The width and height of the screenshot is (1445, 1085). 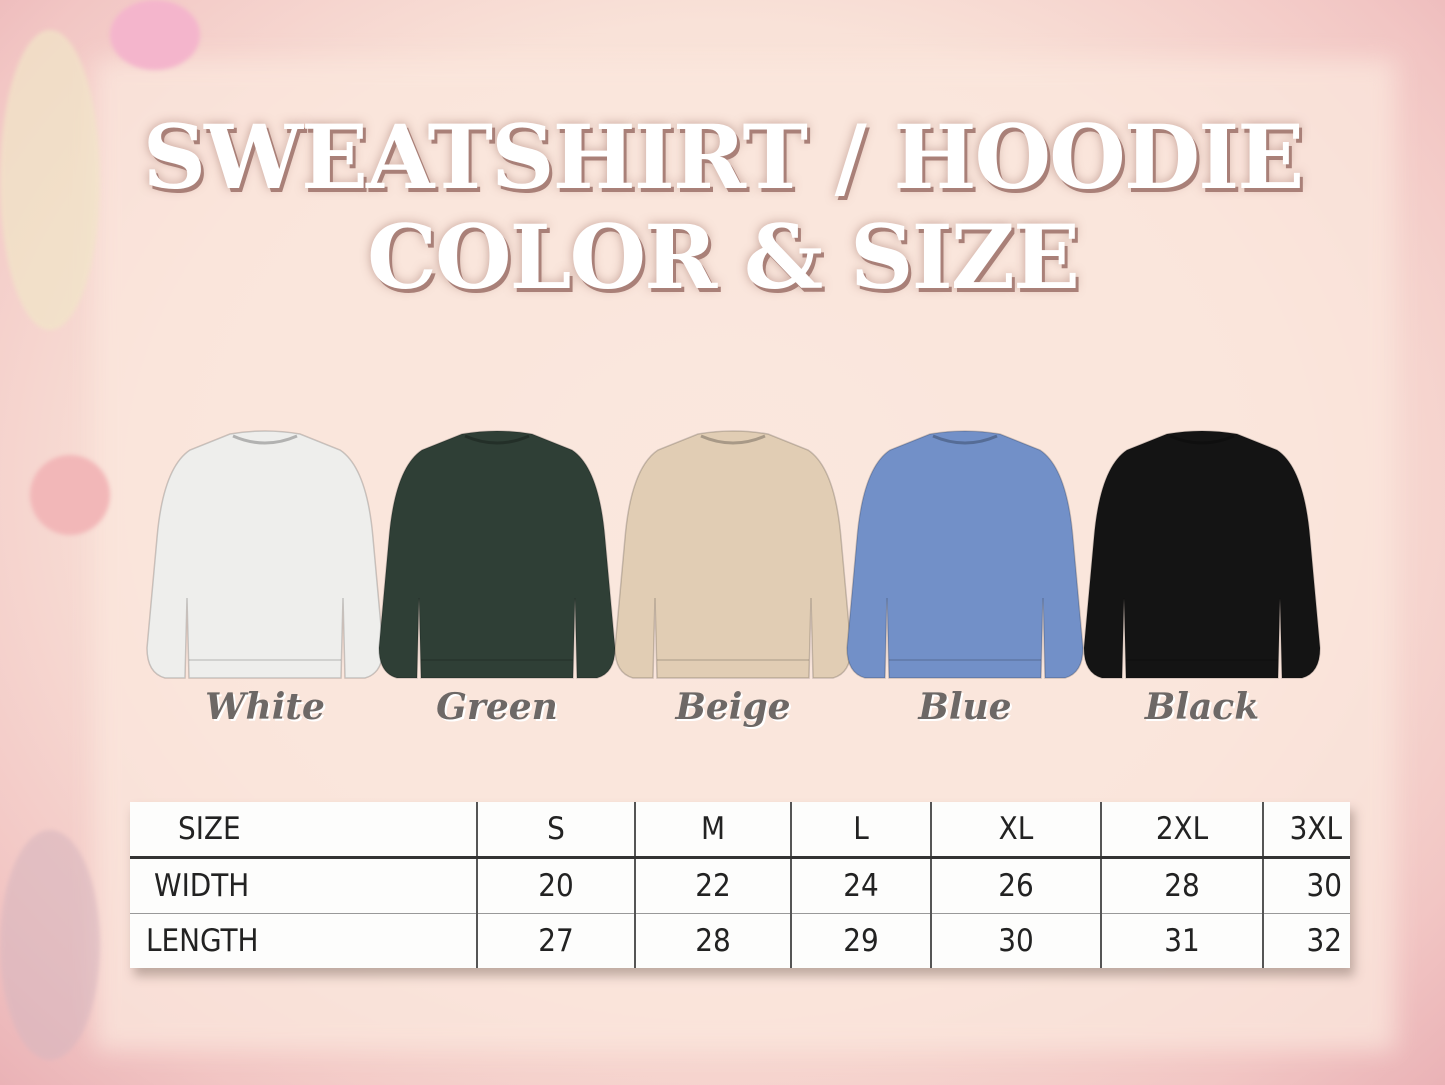 I want to click on table-cell: 29, so click(x=860, y=940).